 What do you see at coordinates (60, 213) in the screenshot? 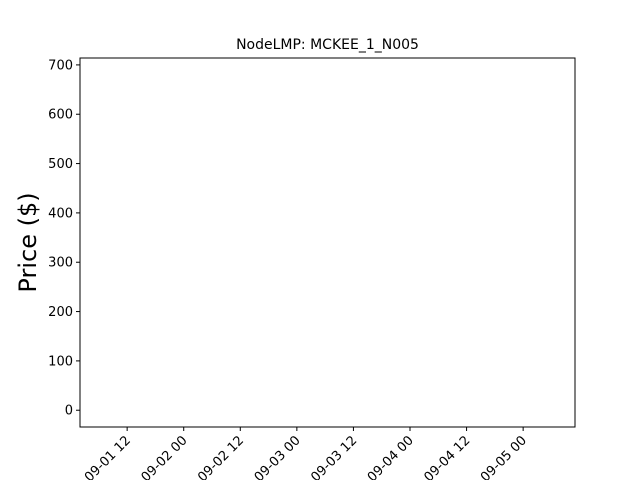
I see `y-tick-label: 400` at bounding box center [60, 213].